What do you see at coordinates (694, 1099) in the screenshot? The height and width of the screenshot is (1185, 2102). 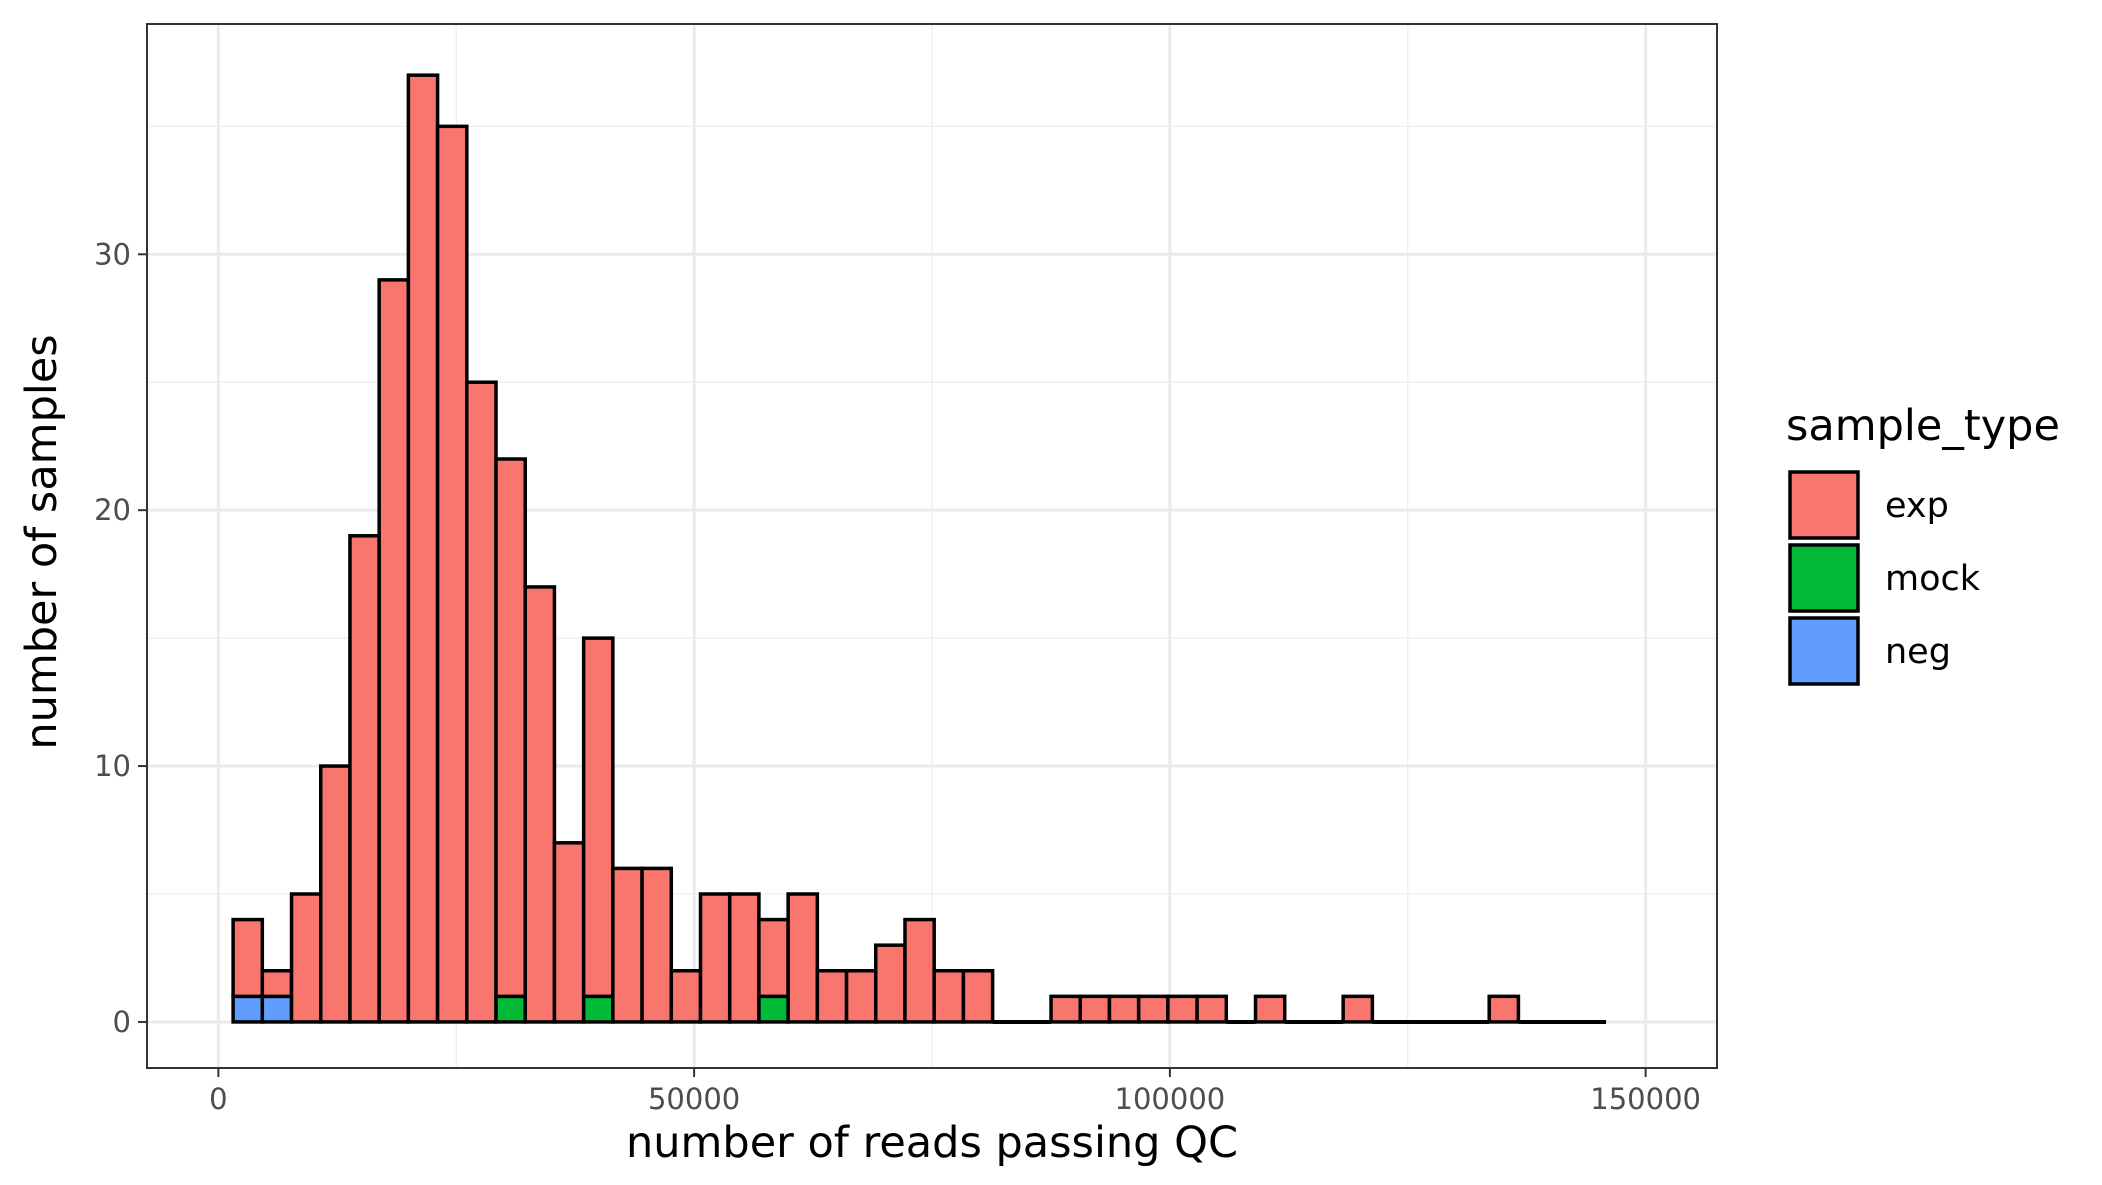 I see `x-tick-label: 50000` at bounding box center [694, 1099].